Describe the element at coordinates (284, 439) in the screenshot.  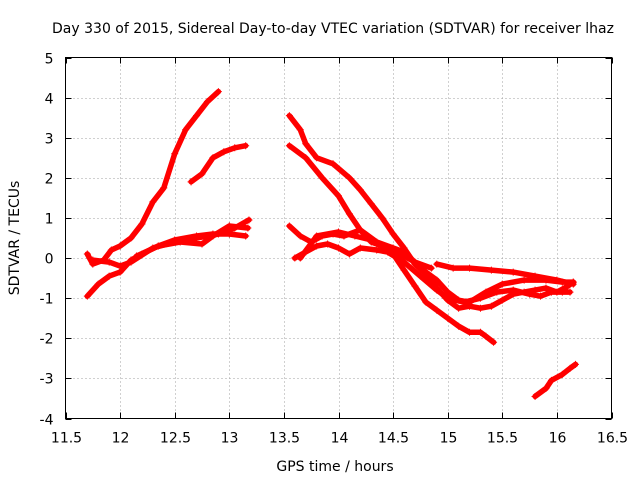
I see `x-tick-label: 13.5` at that location.